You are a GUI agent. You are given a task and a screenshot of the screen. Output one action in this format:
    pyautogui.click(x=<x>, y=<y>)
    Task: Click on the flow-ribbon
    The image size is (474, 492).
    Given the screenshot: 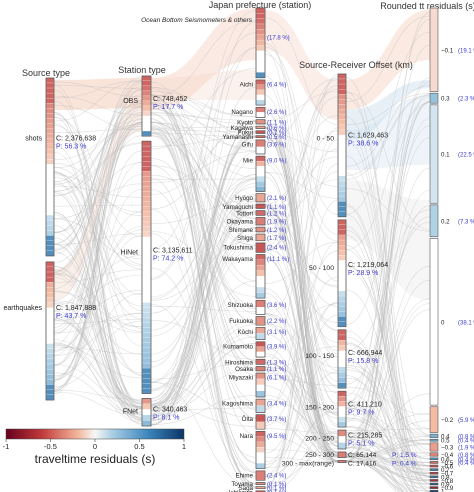 What is the action you would take?
    pyautogui.click(x=388, y=132)
    